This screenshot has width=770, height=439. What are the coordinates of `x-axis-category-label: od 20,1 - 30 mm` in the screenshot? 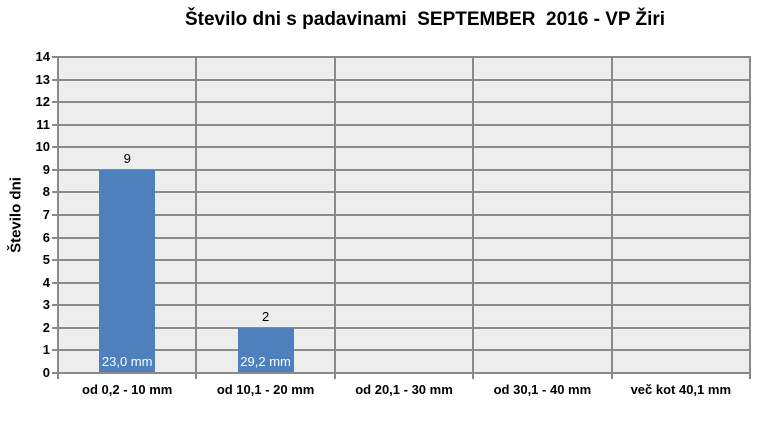 It's located at (404, 389).